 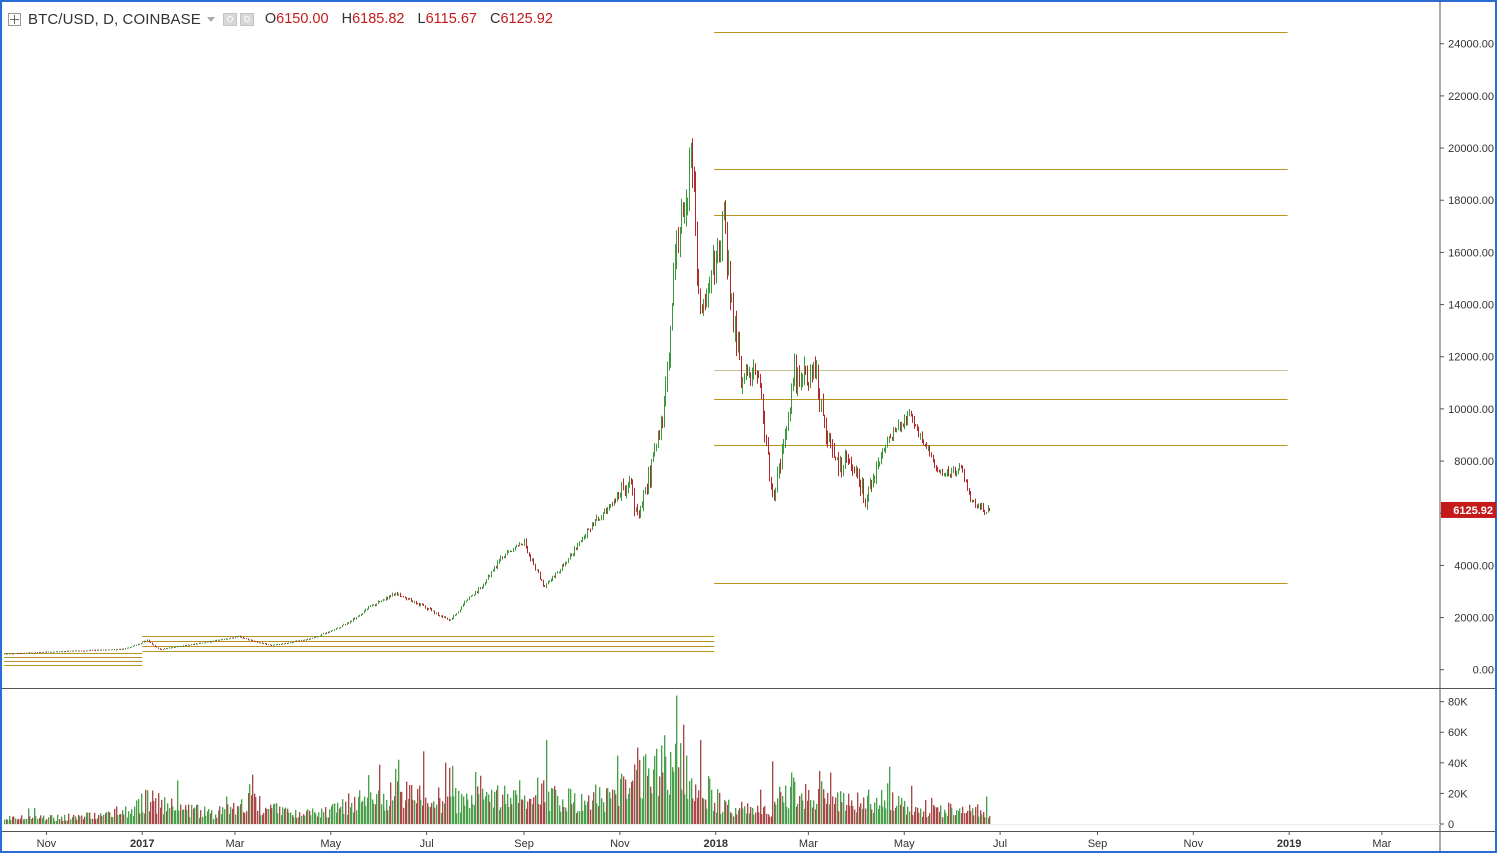 What do you see at coordinates (229, 19) in the screenshot?
I see `eye-icon` at bounding box center [229, 19].